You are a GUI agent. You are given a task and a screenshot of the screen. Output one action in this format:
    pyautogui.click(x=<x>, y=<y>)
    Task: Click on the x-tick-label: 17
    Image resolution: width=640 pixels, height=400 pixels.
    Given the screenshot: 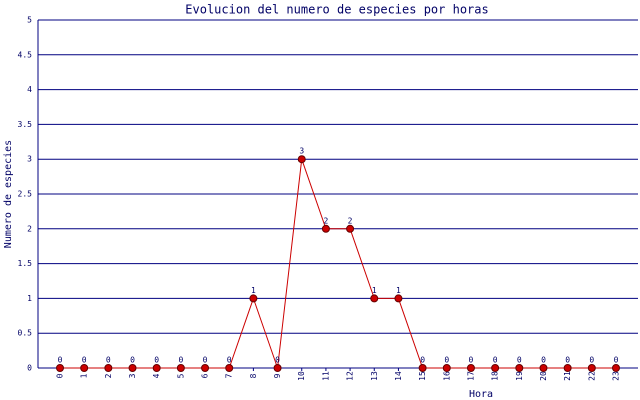 What is the action you would take?
    pyautogui.click(x=470, y=376)
    